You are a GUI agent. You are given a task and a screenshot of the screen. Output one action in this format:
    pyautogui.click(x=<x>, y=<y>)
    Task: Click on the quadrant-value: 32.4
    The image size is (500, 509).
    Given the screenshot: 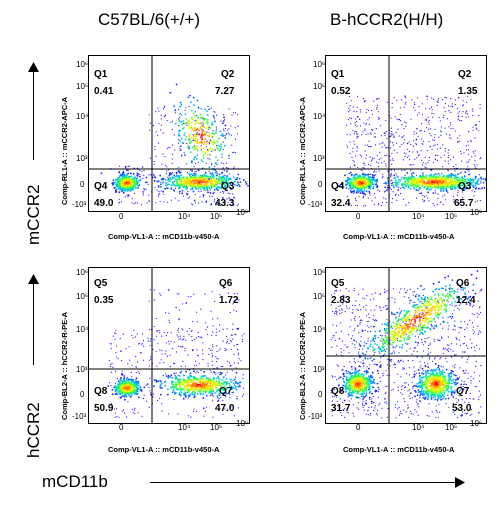 What is the action you would take?
    pyautogui.click(x=341, y=203)
    